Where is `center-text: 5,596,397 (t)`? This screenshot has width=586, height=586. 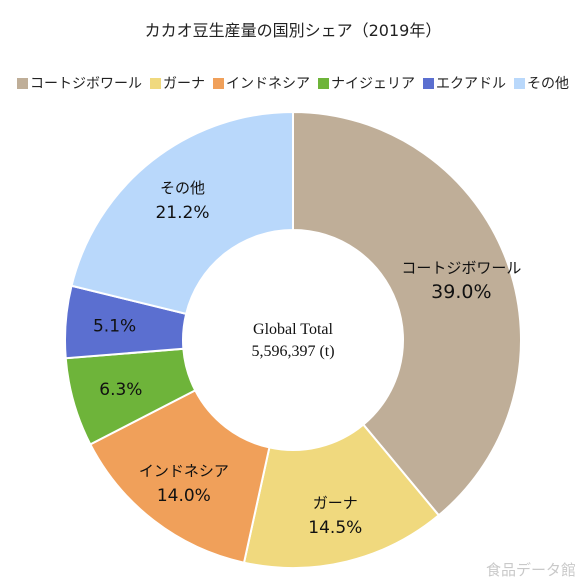 center-text: 5,596,397 (t) is located at coordinates (292, 351).